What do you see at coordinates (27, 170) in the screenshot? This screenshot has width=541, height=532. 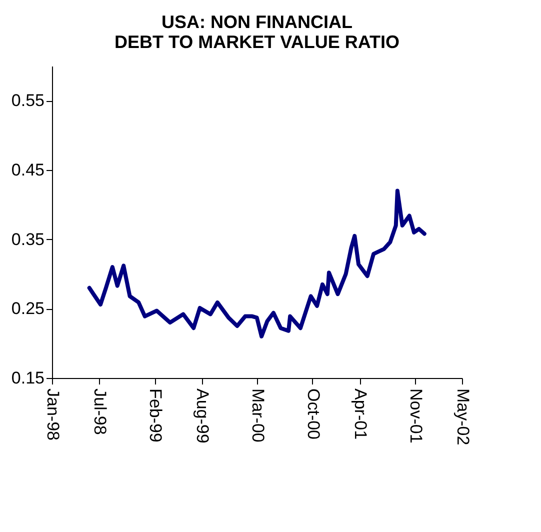 I see `y-tick-label: 0.45` at bounding box center [27, 170].